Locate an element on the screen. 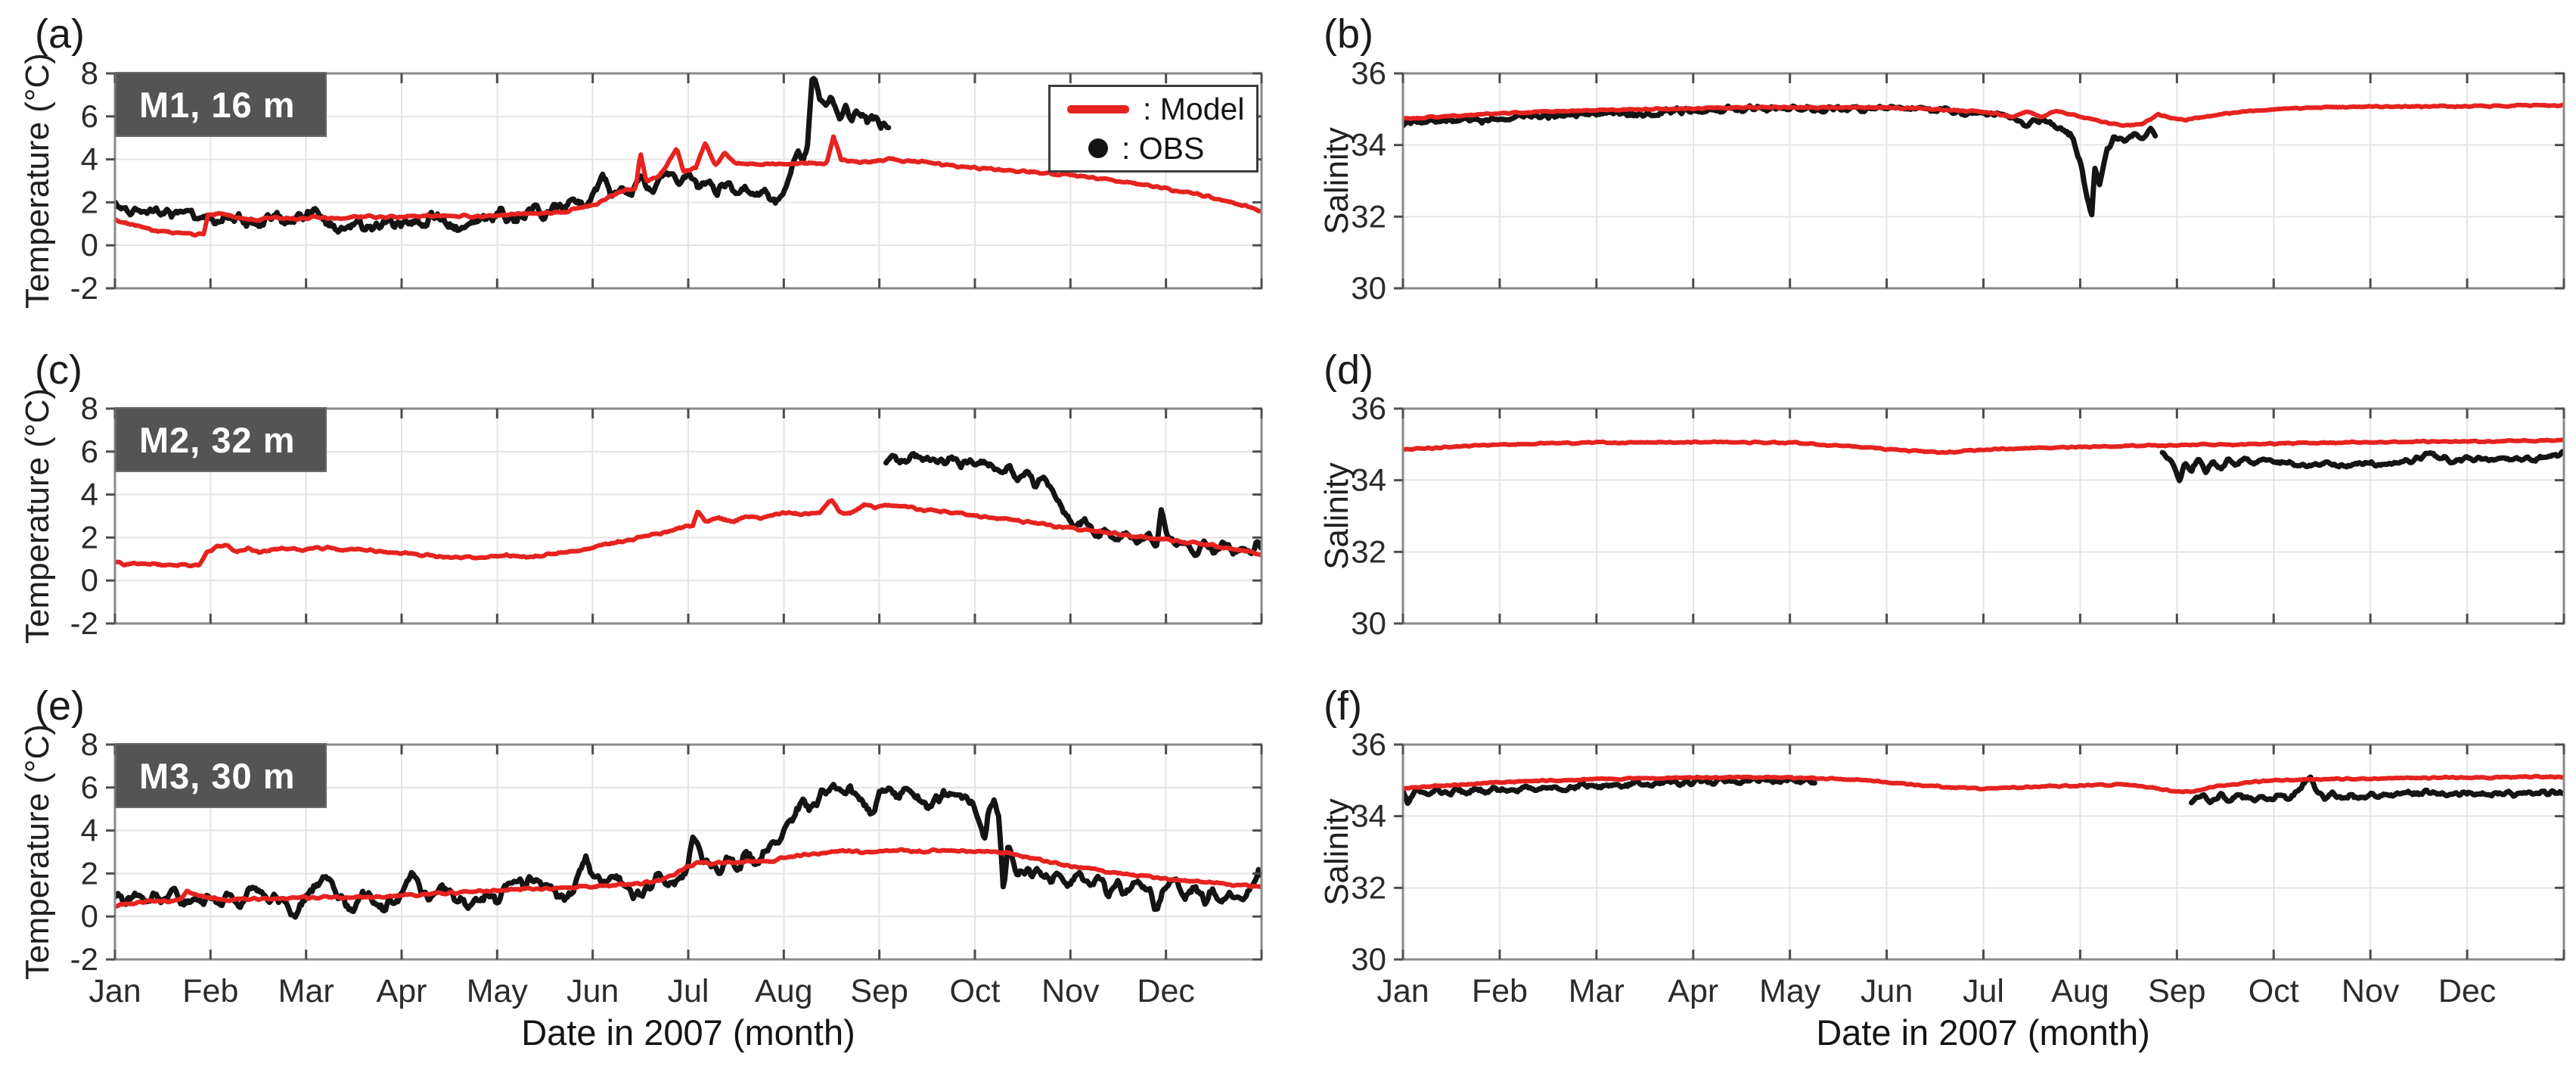 The width and height of the screenshot is (2576, 1079). model-line-swatch is located at coordinates (1098, 108).